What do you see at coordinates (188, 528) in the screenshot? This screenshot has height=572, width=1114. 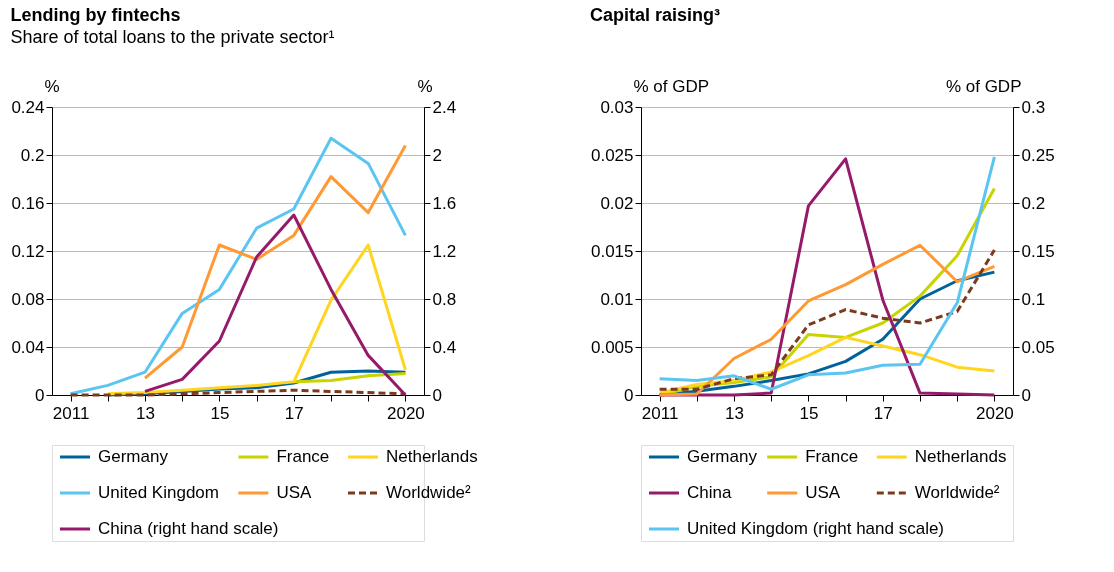 I see `legend-label: China (right hand scale)` at bounding box center [188, 528].